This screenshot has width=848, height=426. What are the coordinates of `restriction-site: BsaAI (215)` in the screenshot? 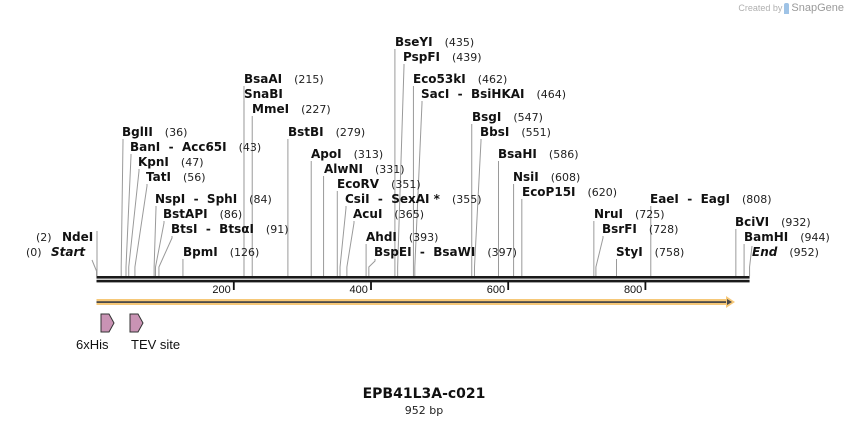 It's located at (284, 79).